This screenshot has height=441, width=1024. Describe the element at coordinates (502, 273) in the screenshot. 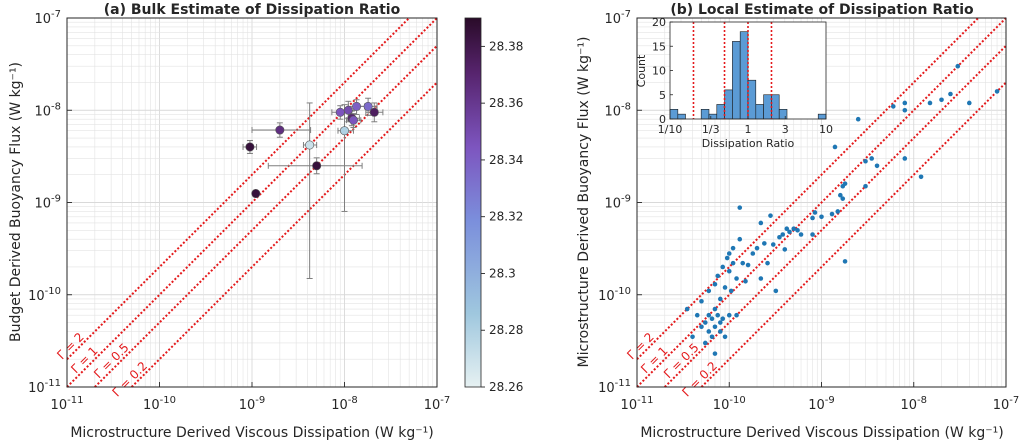

I see `colorbar-tick-label: 28.3` at that location.